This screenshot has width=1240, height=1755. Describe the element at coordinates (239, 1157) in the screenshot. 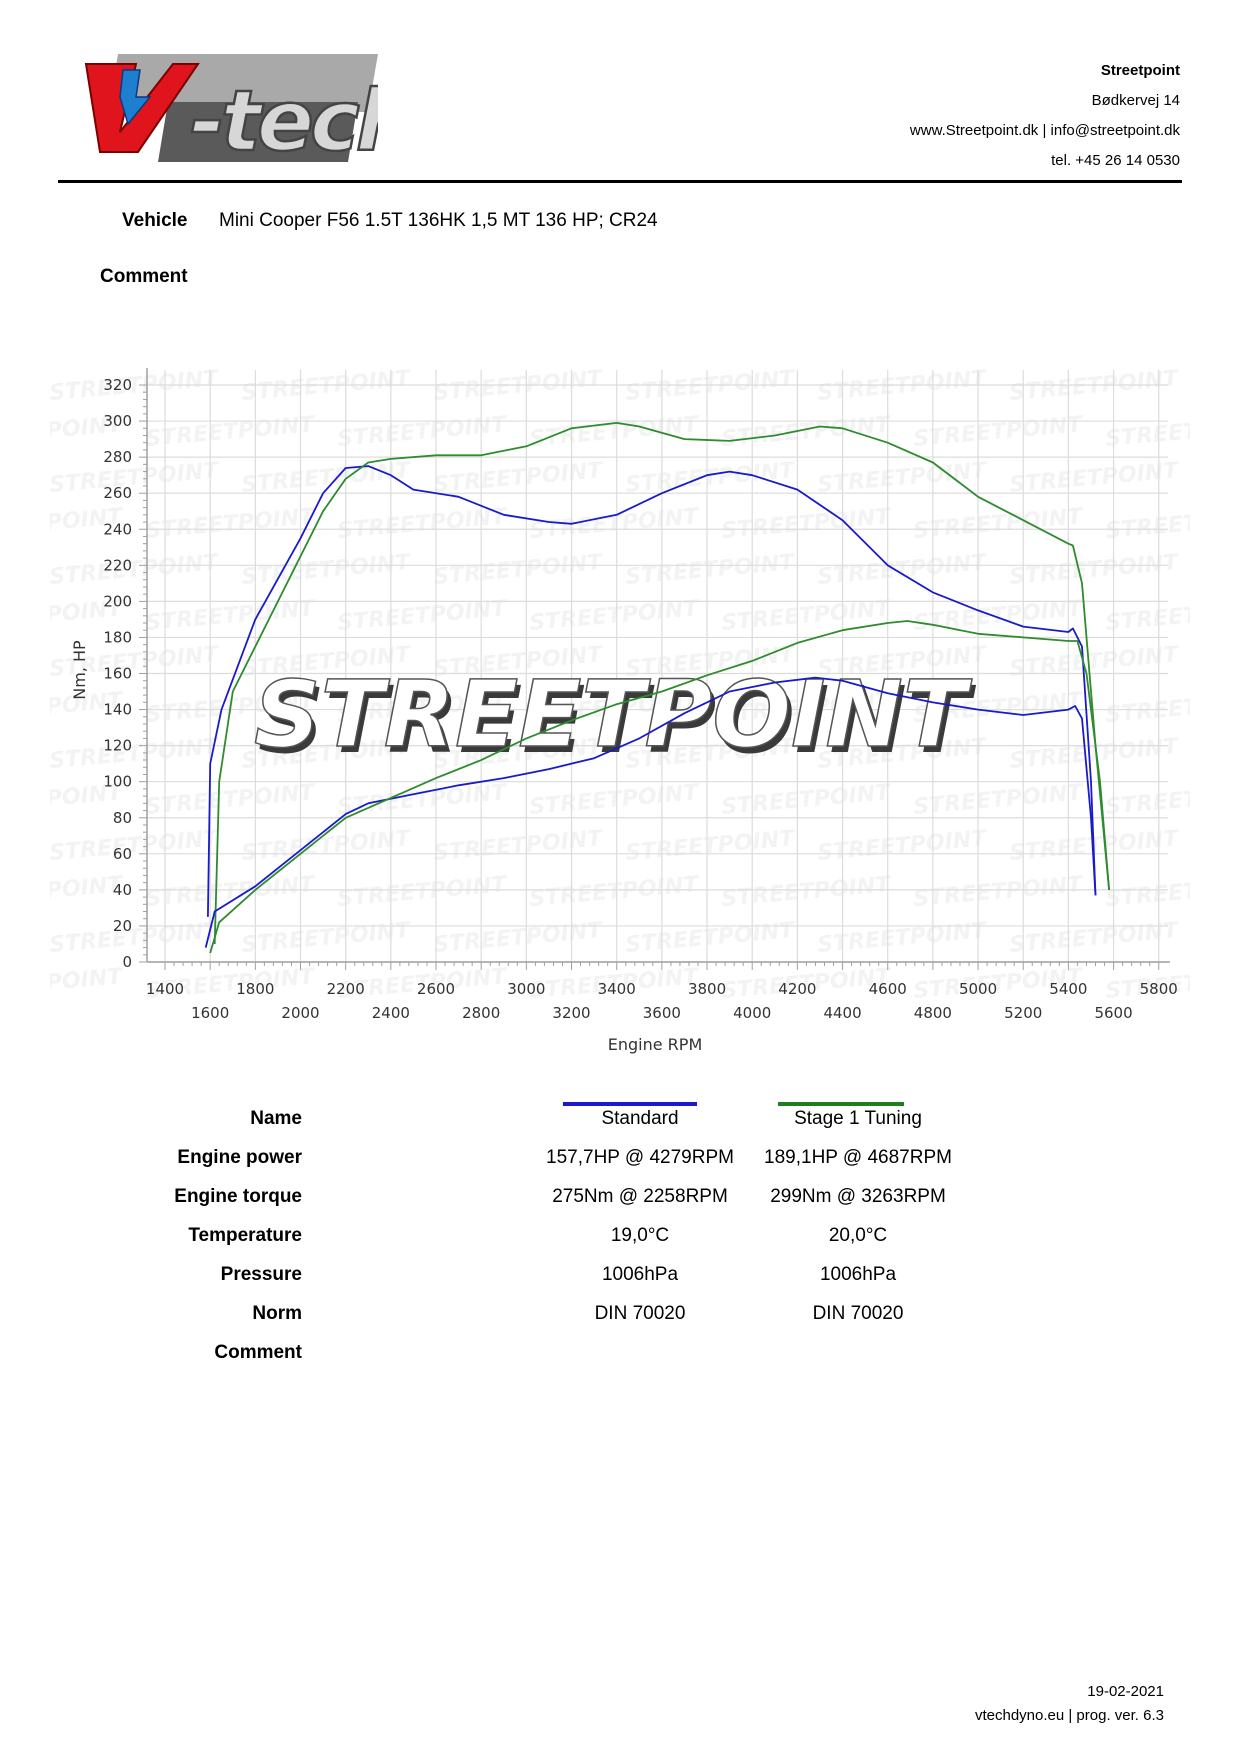

I see `results-row-label: Engine power` at that location.